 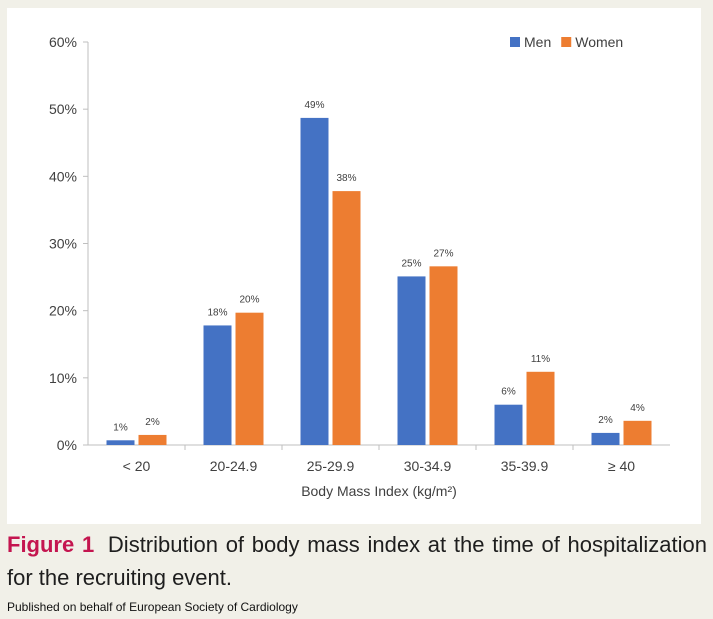 I want to click on y-tick-label: 10%, so click(x=63, y=378).